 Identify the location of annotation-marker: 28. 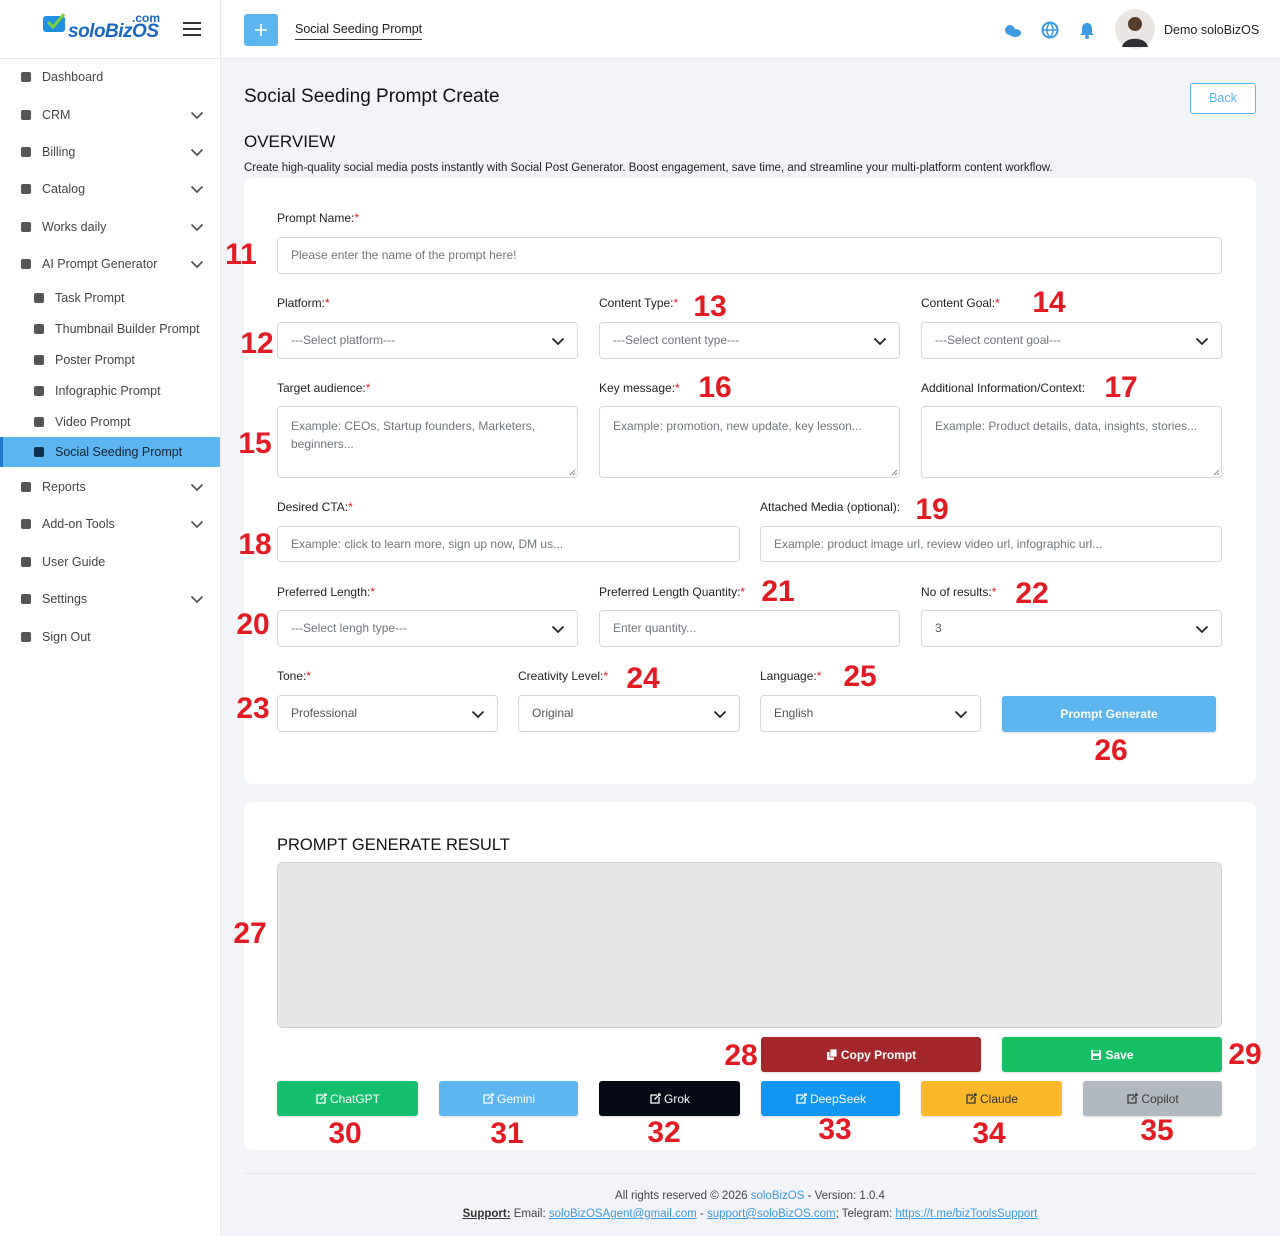
(741, 1055).